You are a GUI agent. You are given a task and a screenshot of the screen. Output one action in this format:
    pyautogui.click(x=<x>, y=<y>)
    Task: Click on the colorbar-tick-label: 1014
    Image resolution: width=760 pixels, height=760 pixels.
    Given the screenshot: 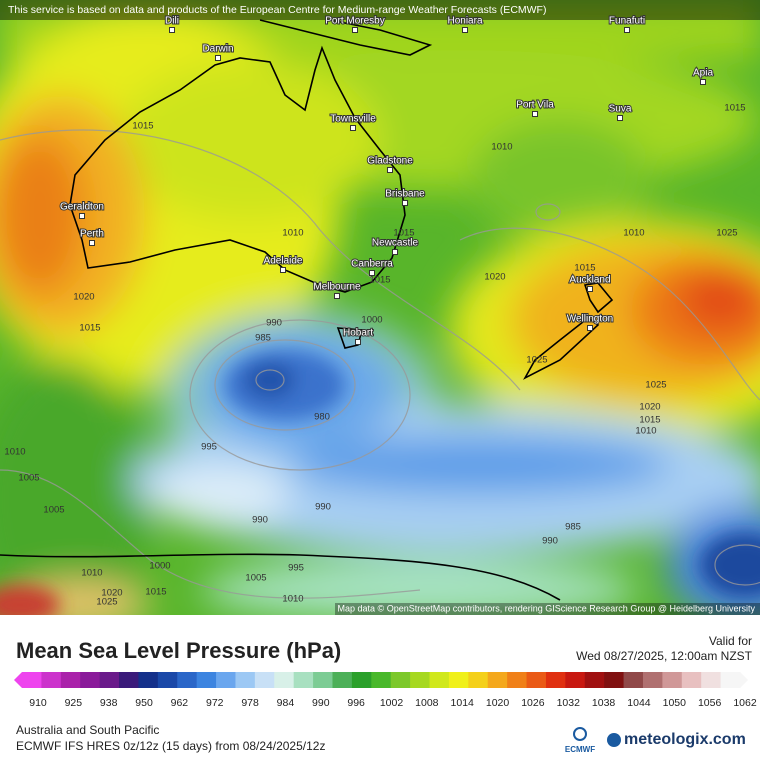 What is the action you would take?
    pyautogui.click(x=463, y=703)
    